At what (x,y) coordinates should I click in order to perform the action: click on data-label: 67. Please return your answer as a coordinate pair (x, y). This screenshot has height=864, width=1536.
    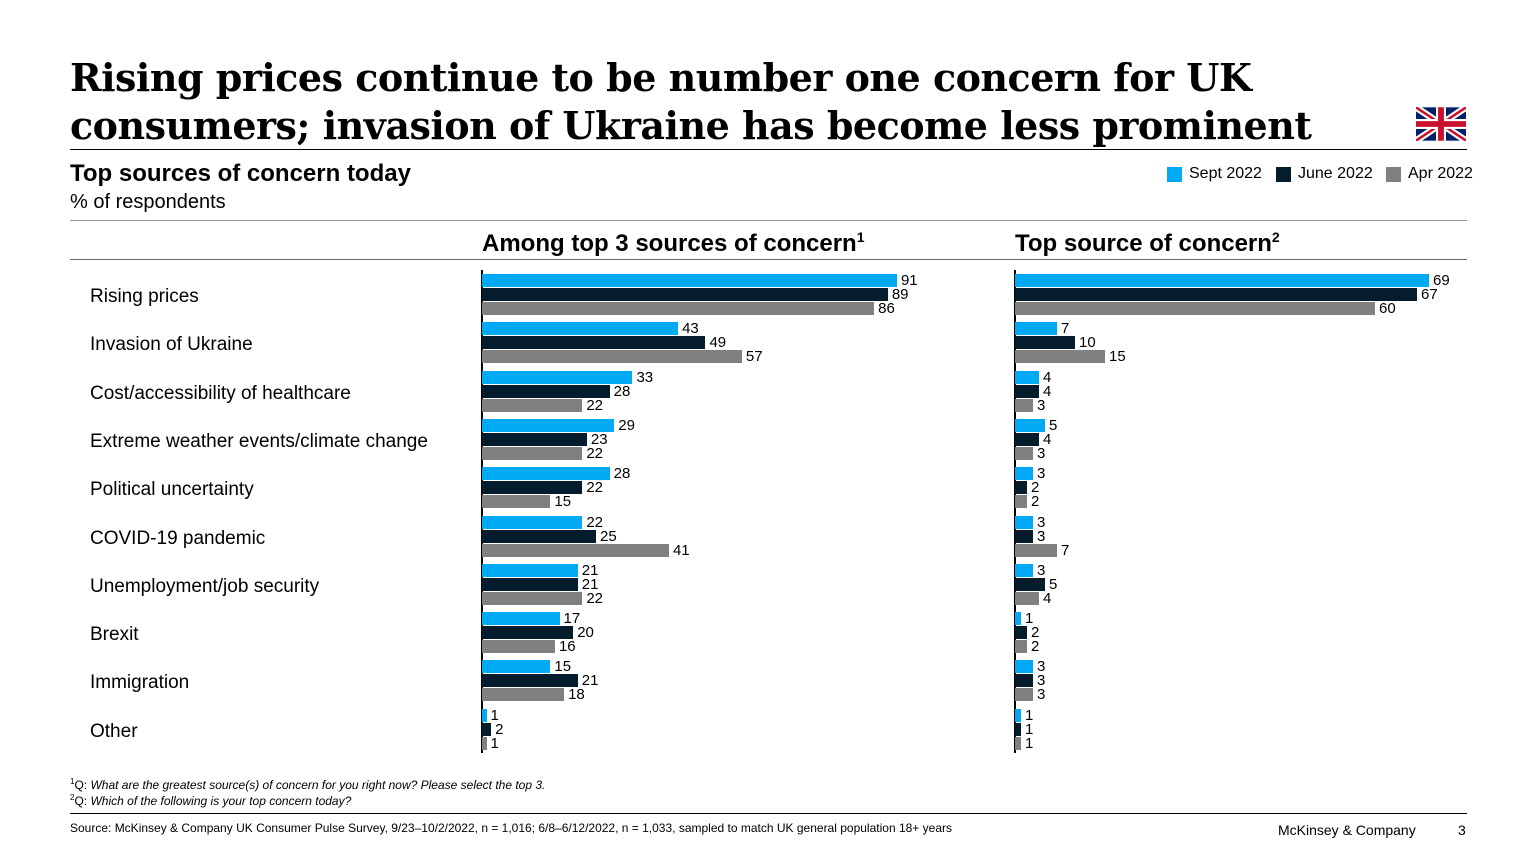
    Looking at the image, I should click on (1429, 294).